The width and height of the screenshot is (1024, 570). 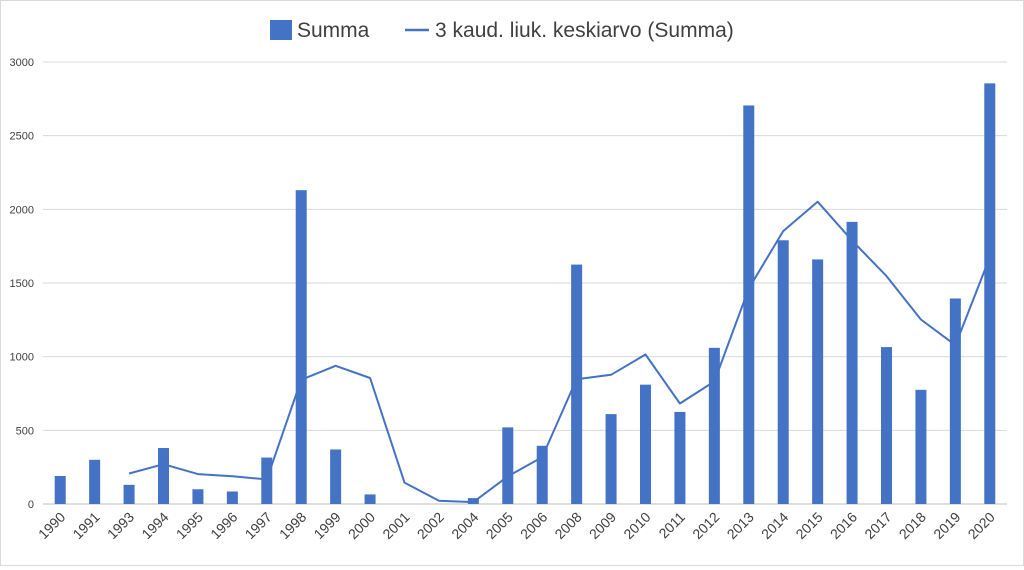 I want to click on y-tick-label: 0, so click(x=31, y=505).